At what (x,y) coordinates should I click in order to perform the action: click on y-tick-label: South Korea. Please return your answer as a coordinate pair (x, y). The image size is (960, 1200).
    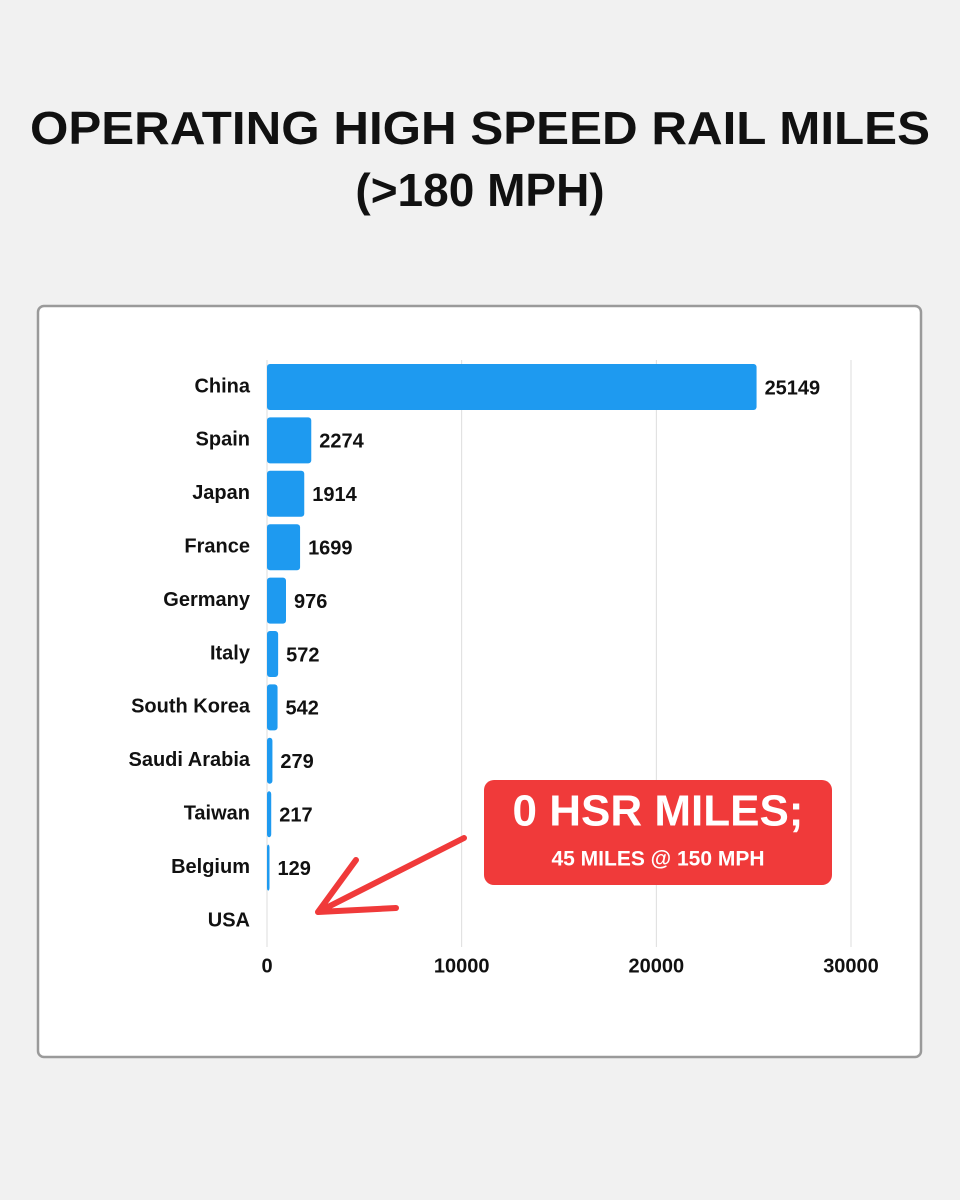
    Looking at the image, I should click on (191, 707).